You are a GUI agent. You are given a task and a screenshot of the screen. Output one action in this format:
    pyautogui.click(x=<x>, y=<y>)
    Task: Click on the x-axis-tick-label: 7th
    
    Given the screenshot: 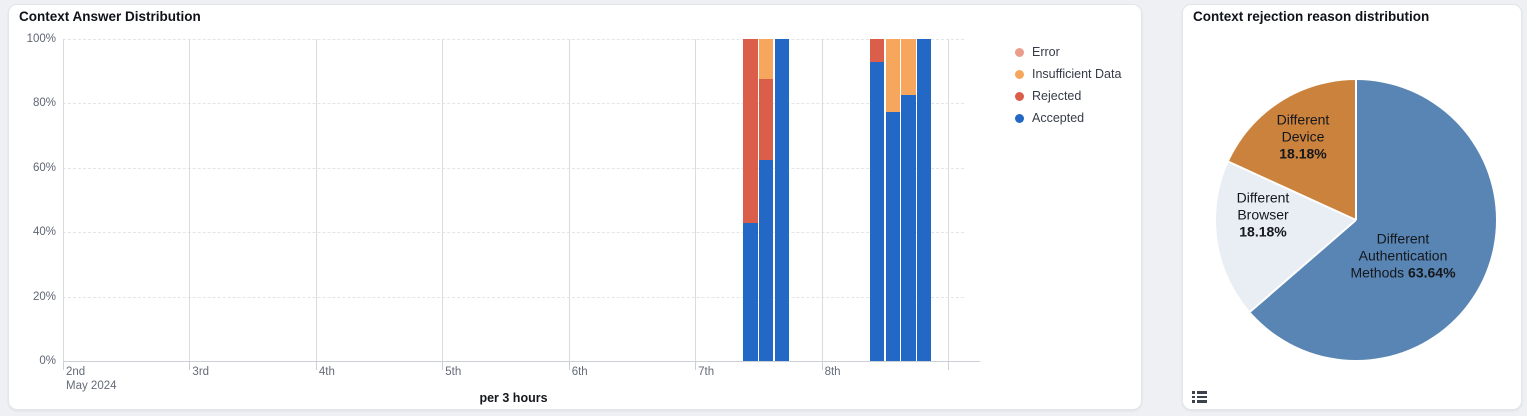 What is the action you would take?
    pyautogui.click(x=706, y=372)
    